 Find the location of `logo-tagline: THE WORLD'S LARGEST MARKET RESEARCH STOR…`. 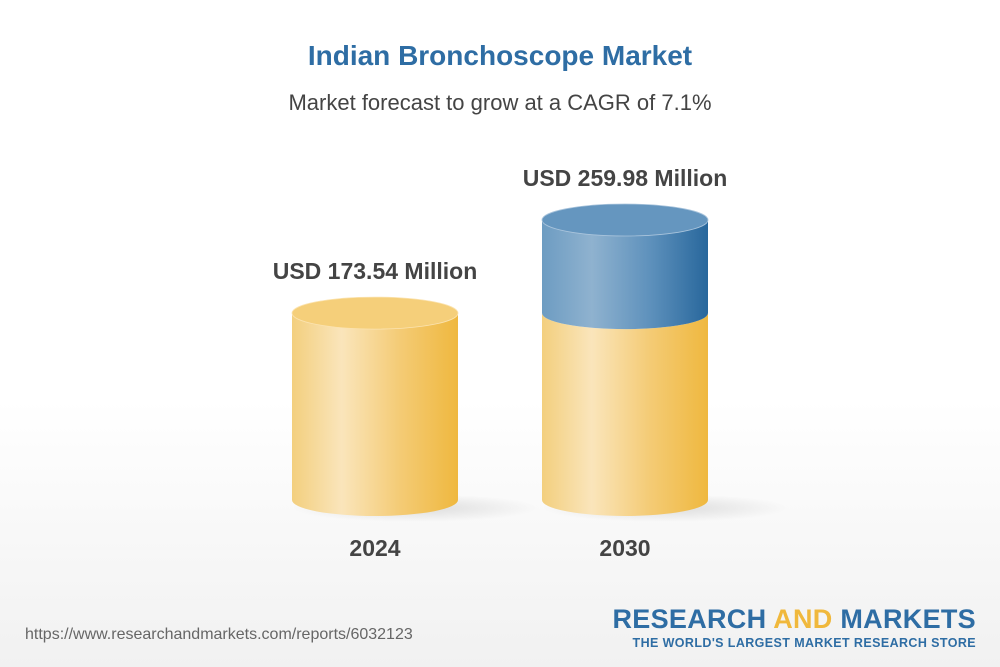

logo-tagline: THE WORLD'S LARGEST MARKET RESEARCH STOR… is located at coordinates (804, 643).